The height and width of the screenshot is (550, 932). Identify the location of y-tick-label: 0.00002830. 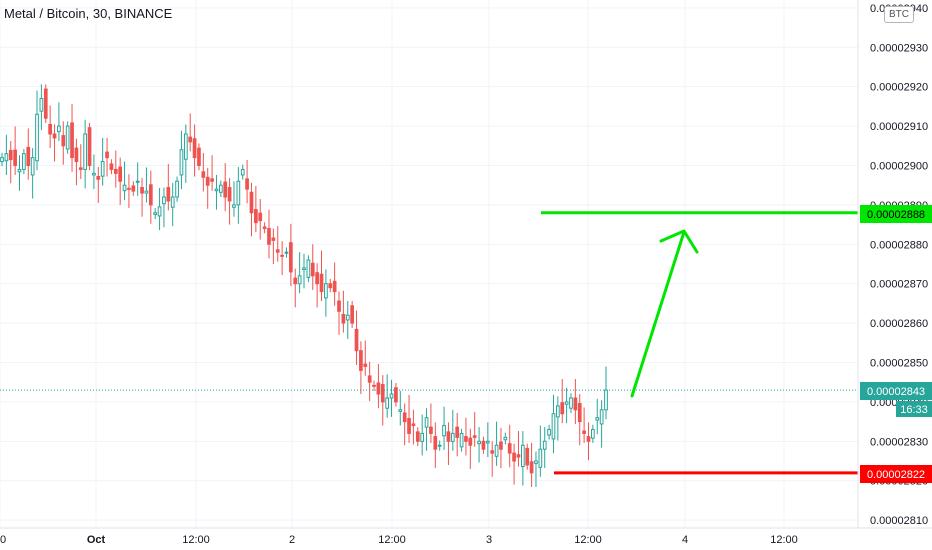
(899, 442).